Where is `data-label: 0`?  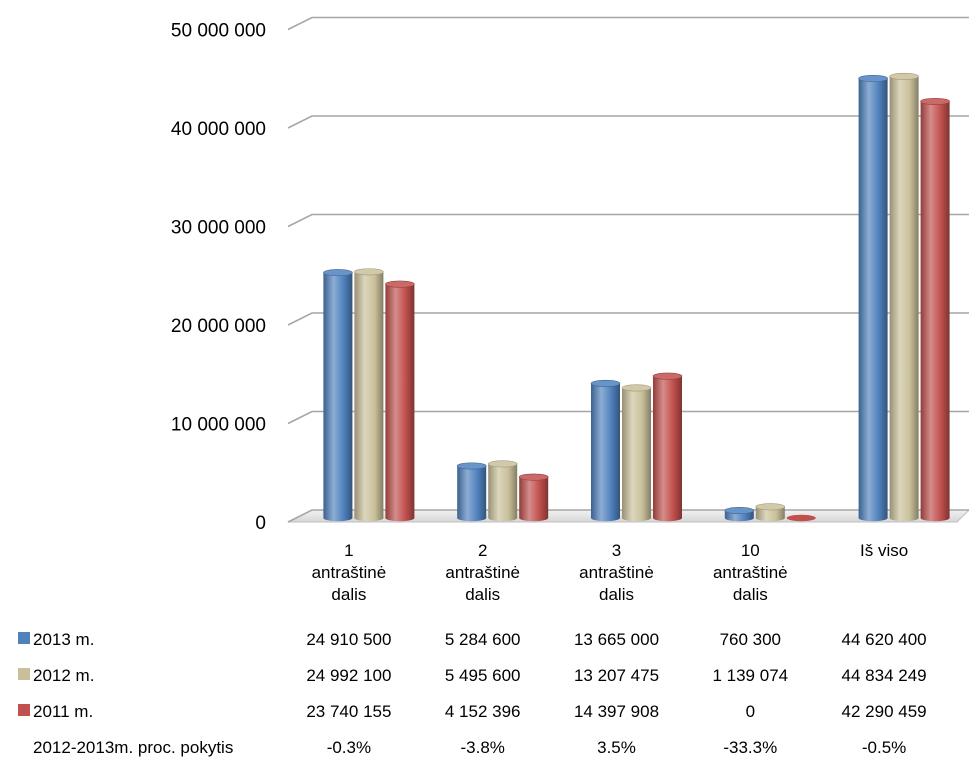 data-label: 0 is located at coordinates (750, 711).